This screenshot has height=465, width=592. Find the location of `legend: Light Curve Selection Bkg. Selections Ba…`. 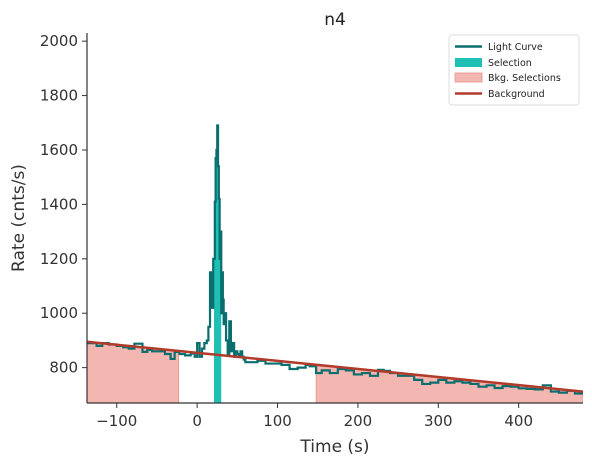

legend: Light Curve Selection Bkg. Selections Ba… is located at coordinates (514, 70).